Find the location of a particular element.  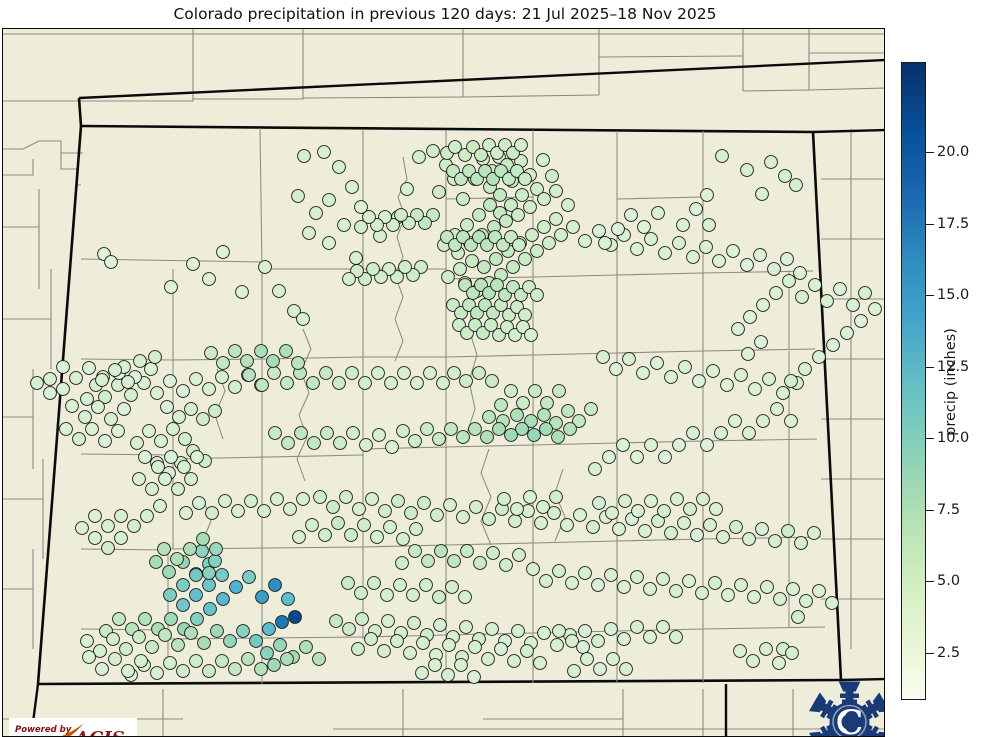

colorbar-axis-label-text: precip (inches) is located at coordinates (951, 382).